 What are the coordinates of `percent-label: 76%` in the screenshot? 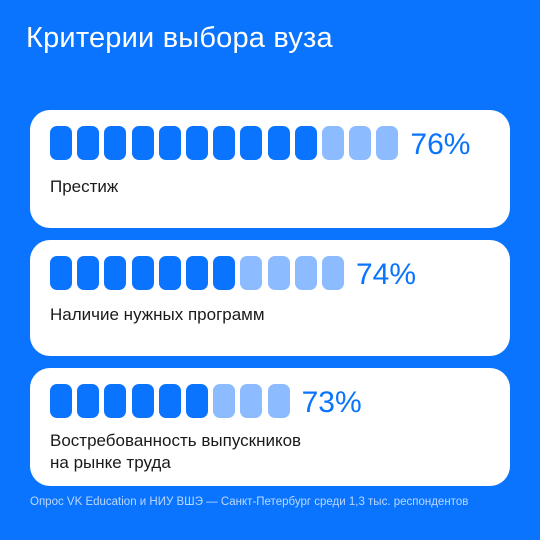 It's located at (440, 144).